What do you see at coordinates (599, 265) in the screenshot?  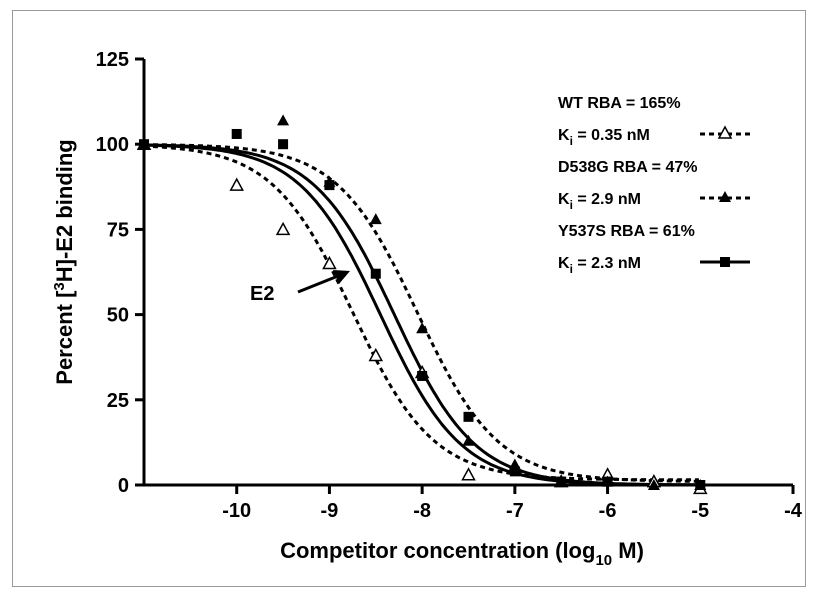 I see `legend-y537s-ki: Ki = 2.3 nM` at bounding box center [599, 265].